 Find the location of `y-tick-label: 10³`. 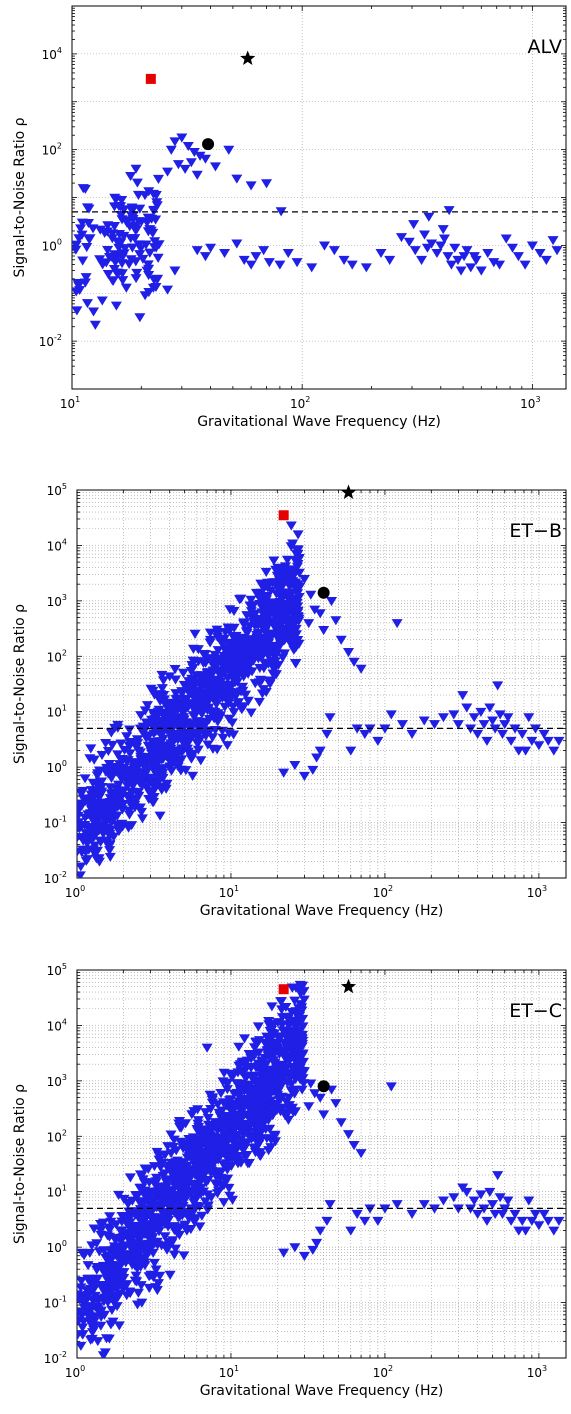

y-tick-label: 10³ is located at coordinates (57, 1081).